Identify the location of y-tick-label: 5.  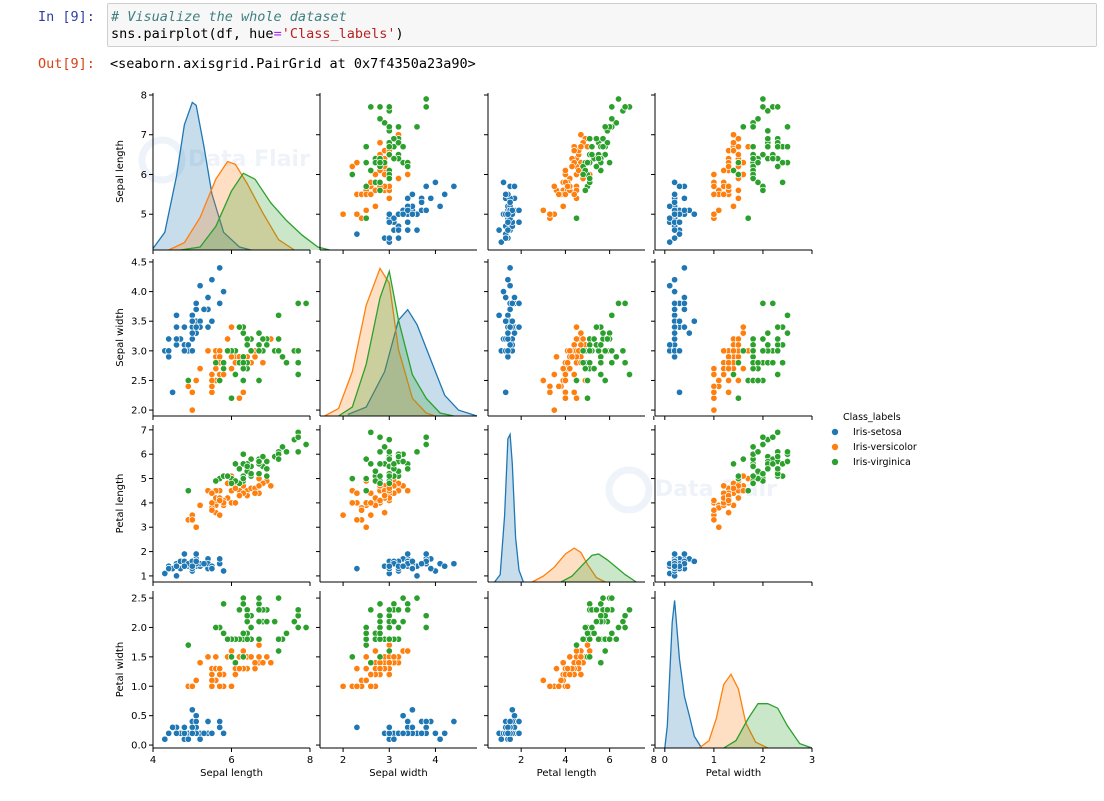
(144, 479).